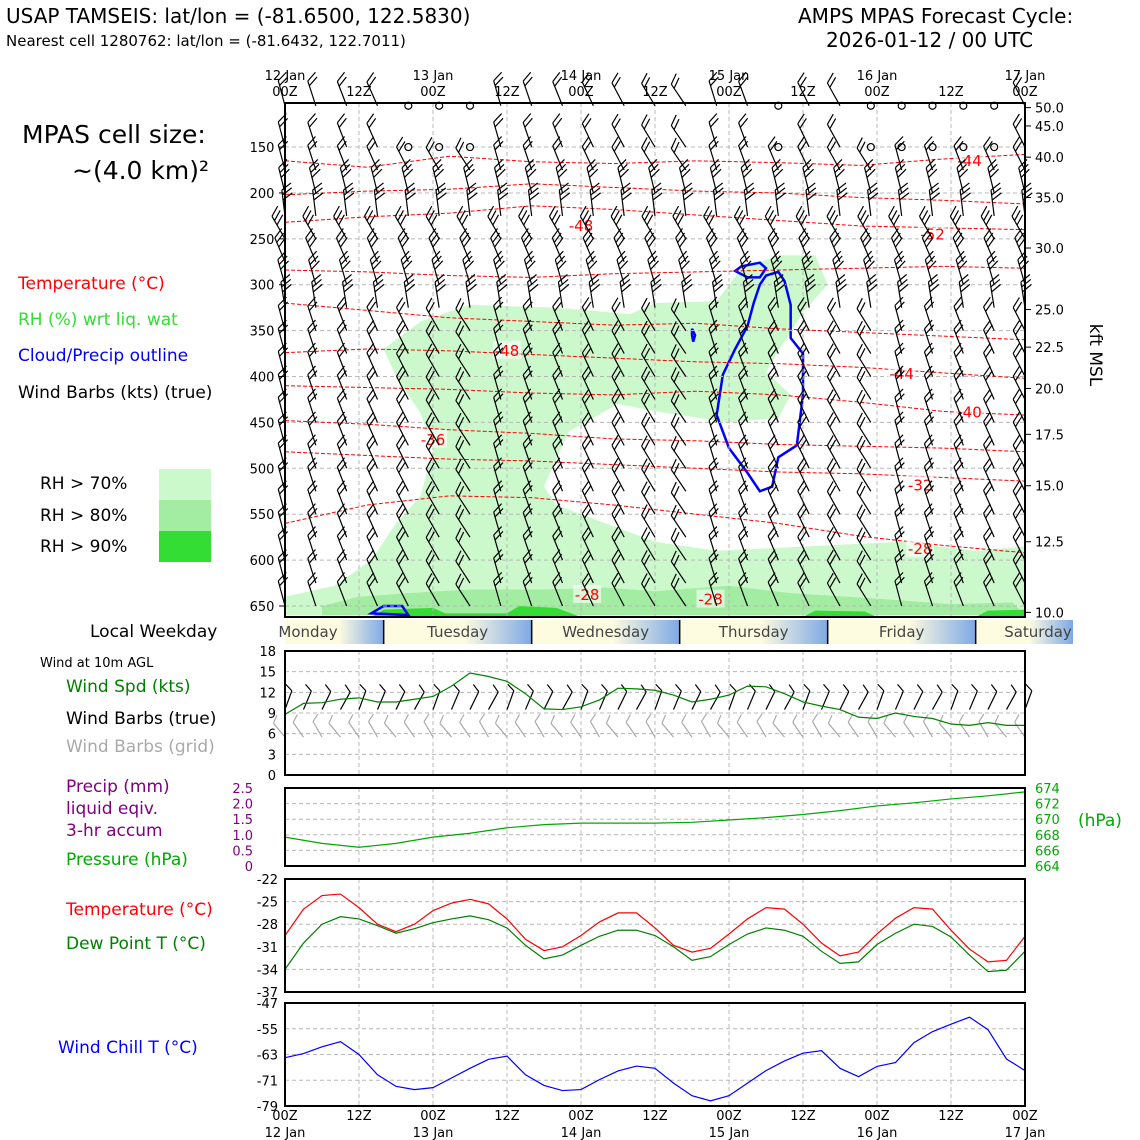  What do you see at coordinates (729, 1133) in the screenshot?
I see `bottom-tick-date: 15 Jan` at bounding box center [729, 1133].